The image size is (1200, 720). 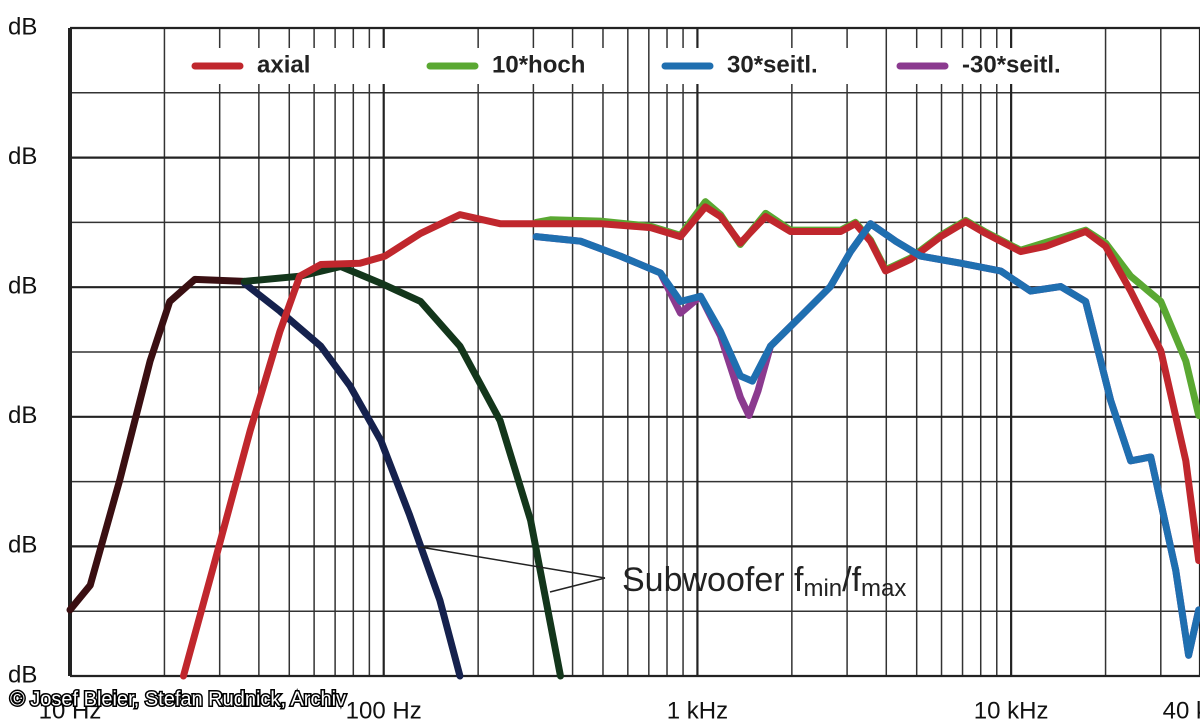 I want to click on annotation-sub: min, so click(x=822, y=588).